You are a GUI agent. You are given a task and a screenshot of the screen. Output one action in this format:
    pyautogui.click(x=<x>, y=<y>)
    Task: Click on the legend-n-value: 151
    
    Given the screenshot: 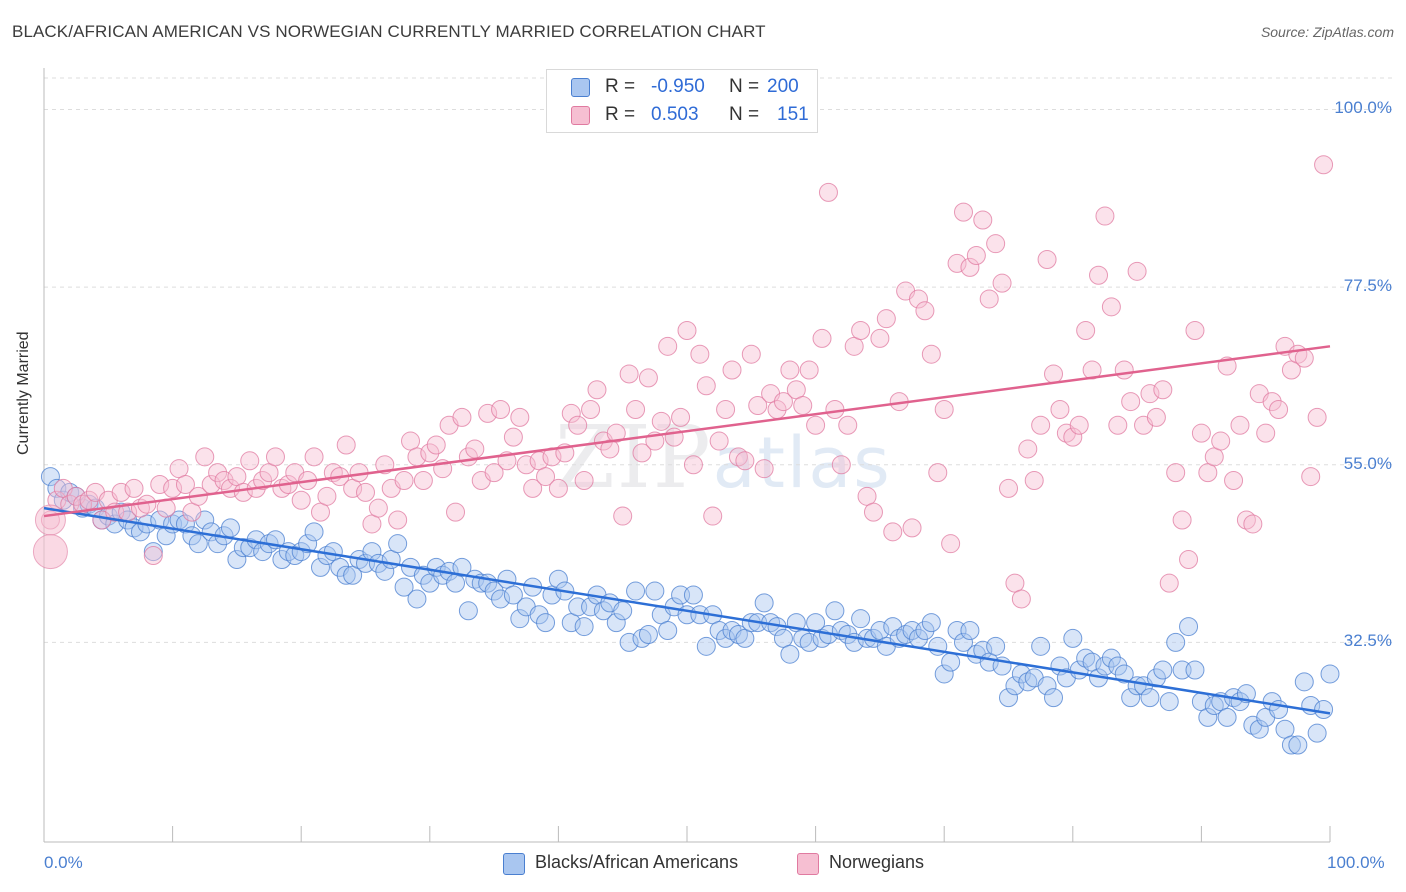 What is the action you would take?
    pyautogui.click(x=793, y=114)
    